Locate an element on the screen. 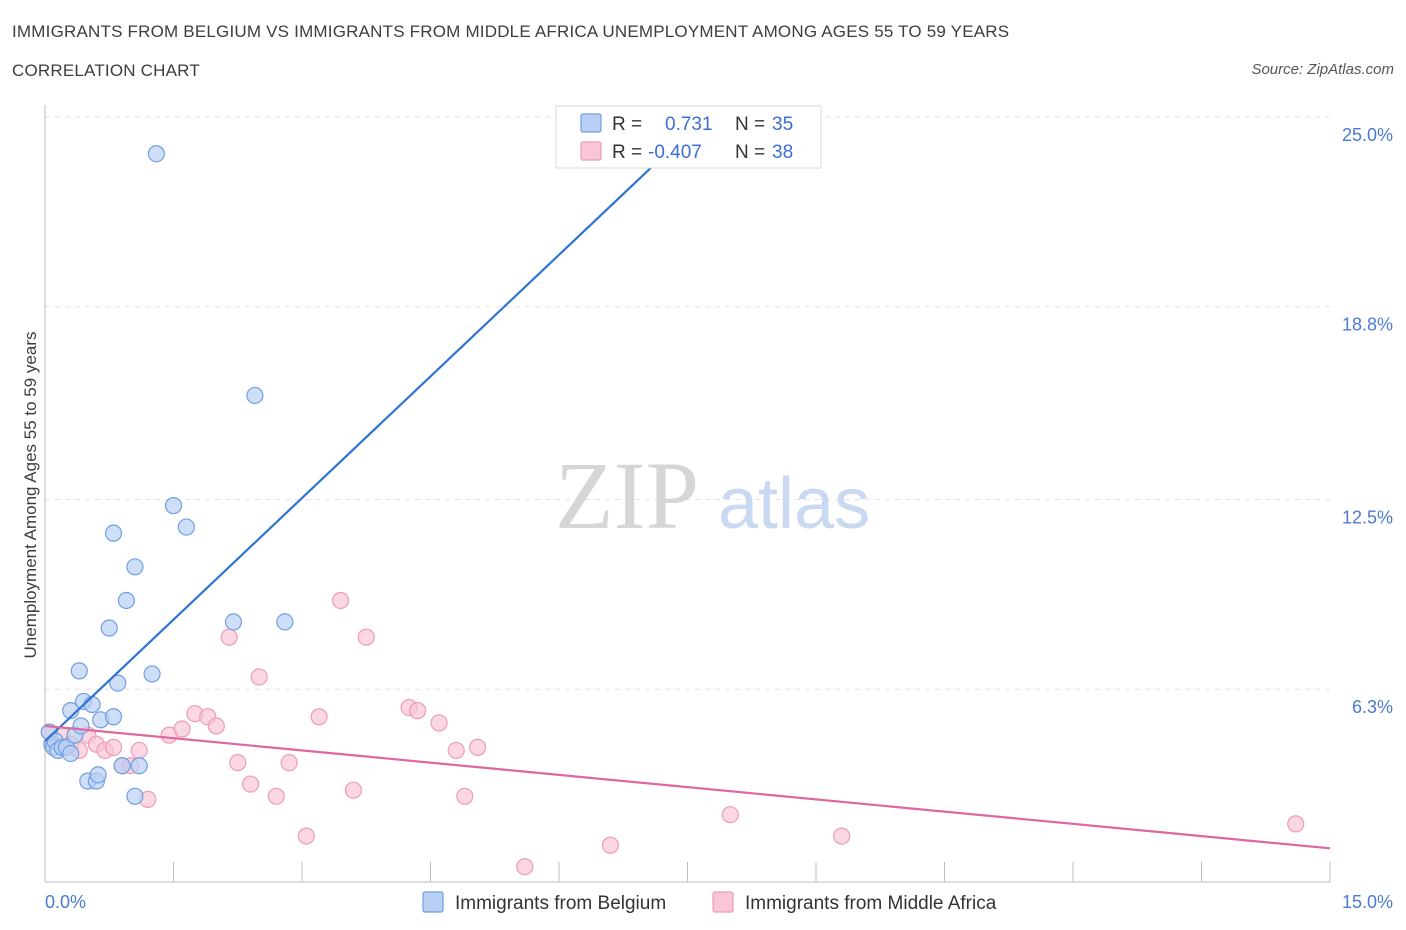  bottom-legend-africa-label: Immigrants from Middle Africa is located at coordinates (871, 903).